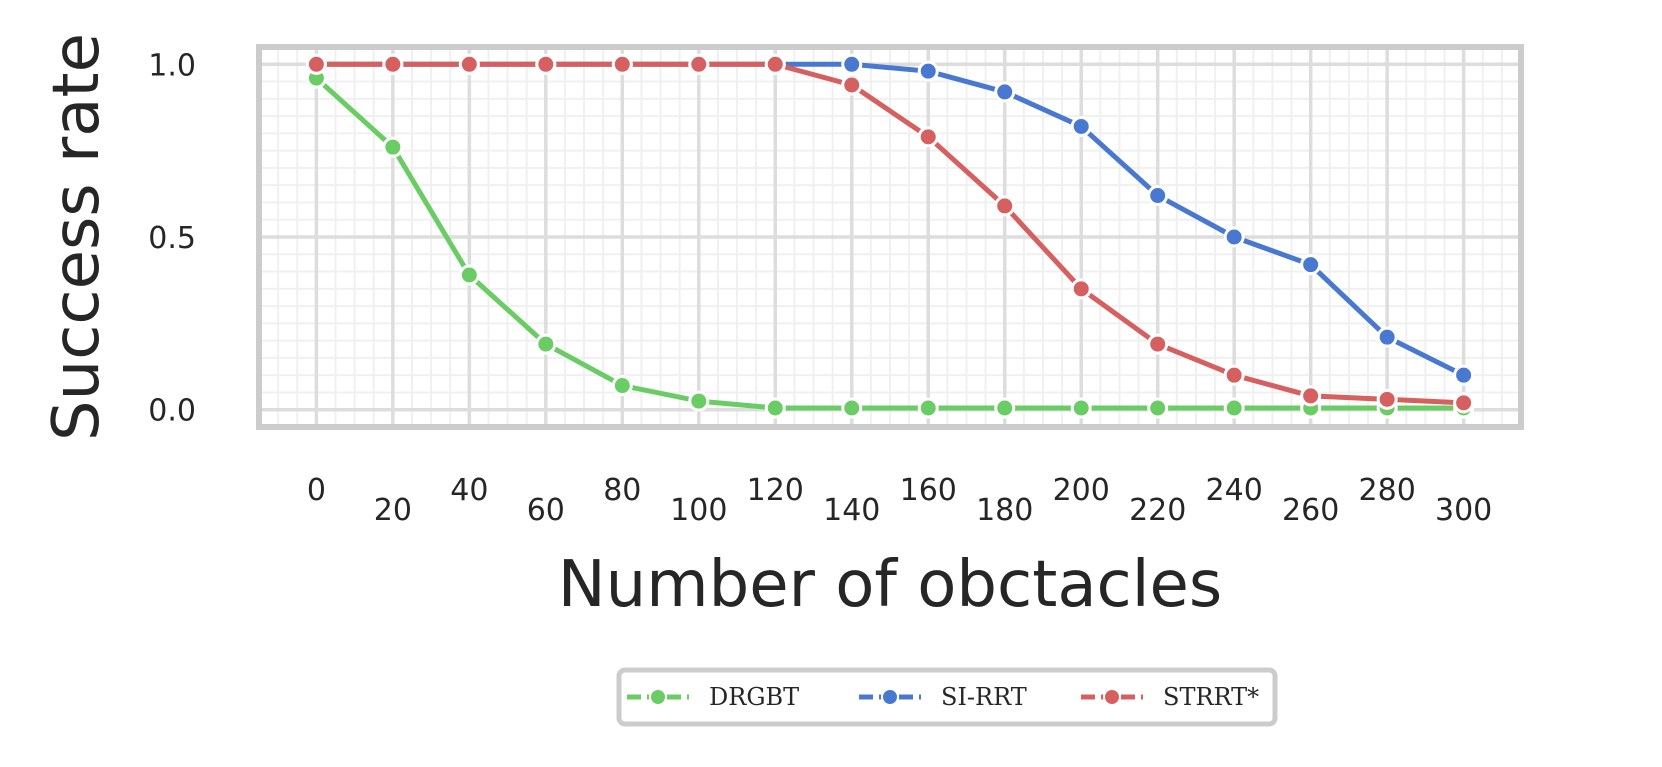 This screenshot has width=1662, height=767. What do you see at coordinates (172, 411) in the screenshot?
I see `y-tick-label: 0.0` at bounding box center [172, 411].